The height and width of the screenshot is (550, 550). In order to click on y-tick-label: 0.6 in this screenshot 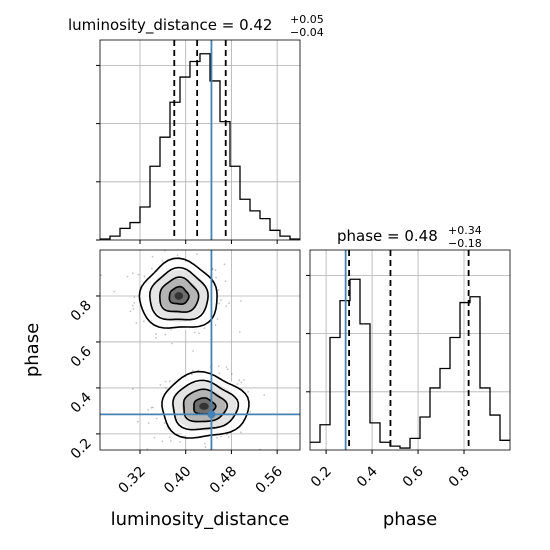, I will do `click(81, 356)`.